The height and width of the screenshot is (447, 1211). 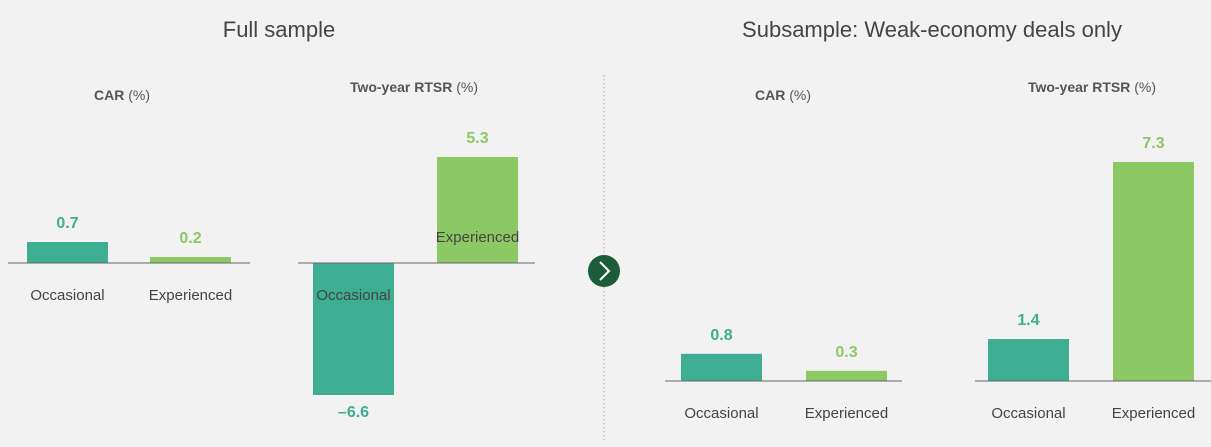 What do you see at coordinates (721, 335) in the screenshot?
I see `value-label: 0.8` at bounding box center [721, 335].